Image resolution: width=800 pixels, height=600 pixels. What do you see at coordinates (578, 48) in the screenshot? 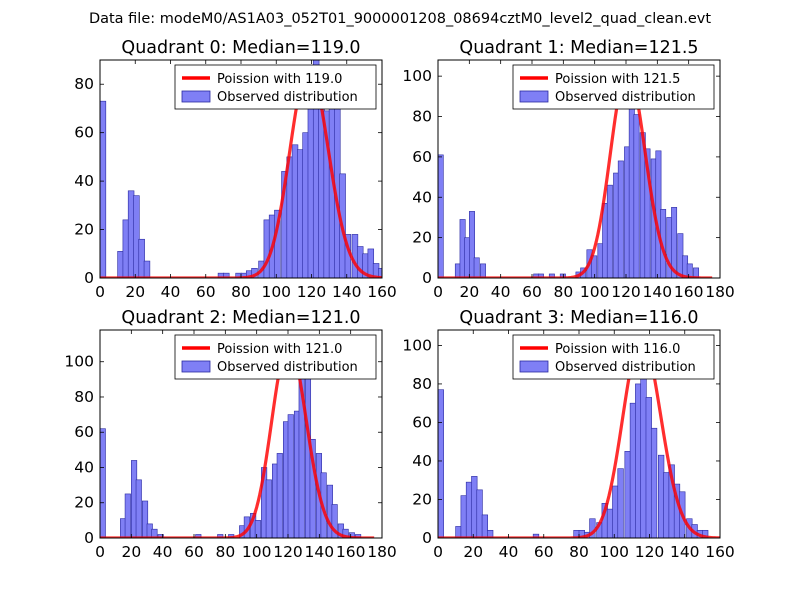
I see `chart-title: Quadrant 1: Median=121.5` at bounding box center [578, 48].